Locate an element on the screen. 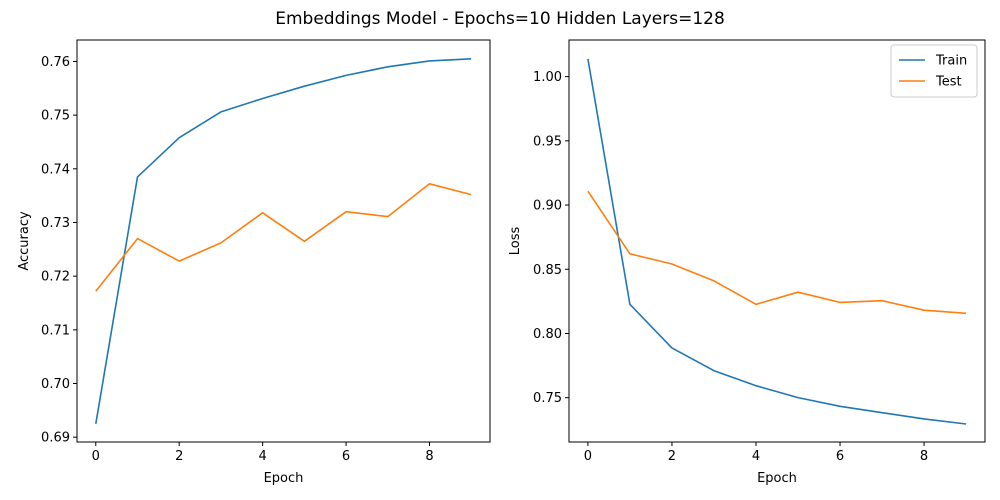  accuracy-x-tick-label: 8 is located at coordinates (429, 456).